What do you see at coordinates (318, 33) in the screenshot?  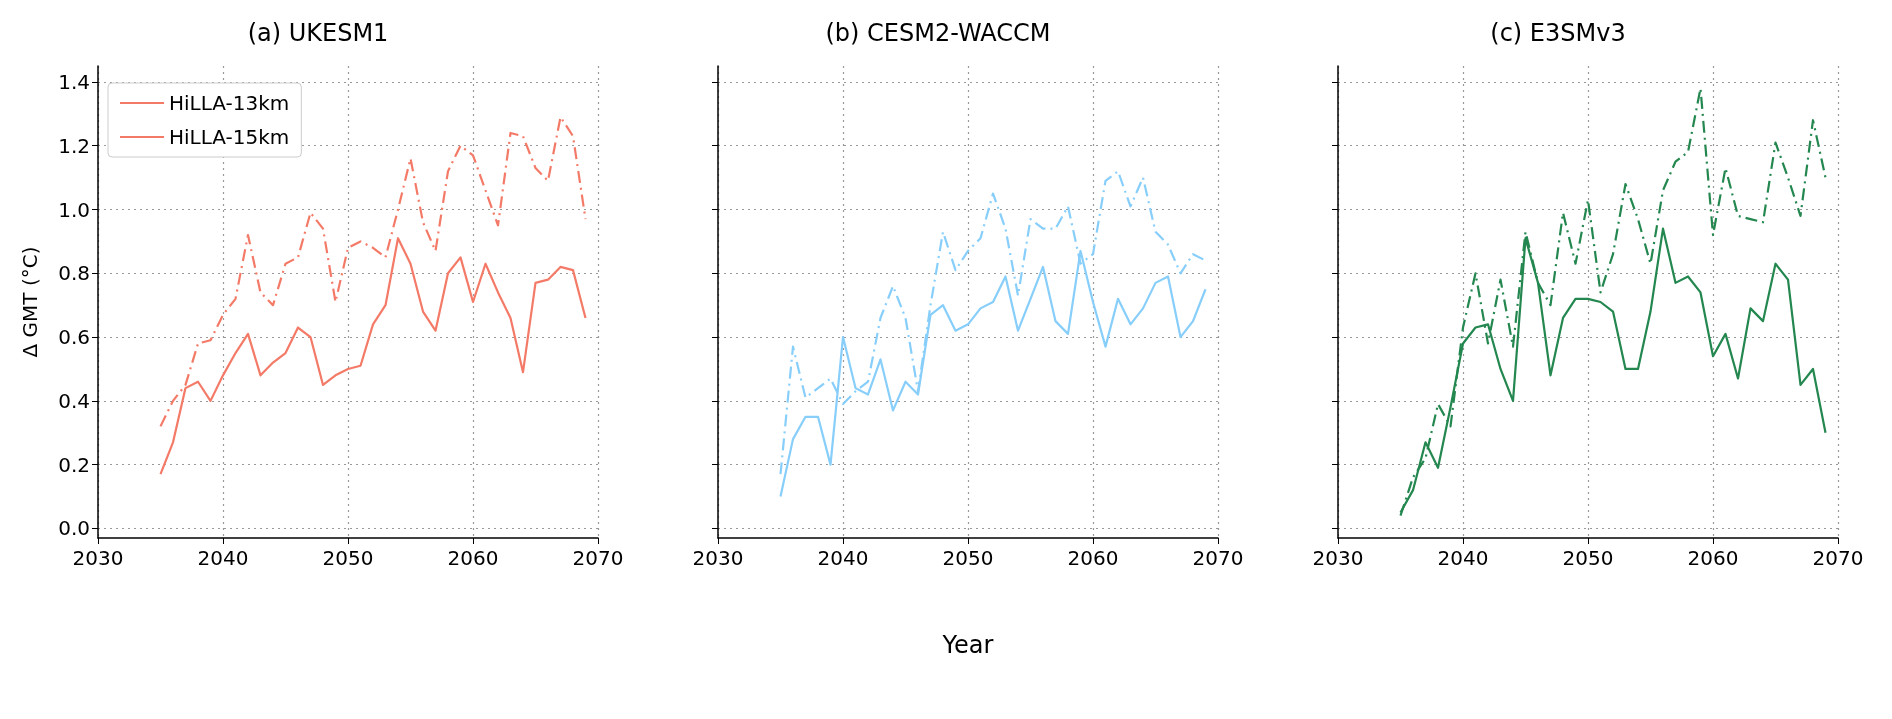 I see `chart-title: (a) UKESM1` at bounding box center [318, 33].